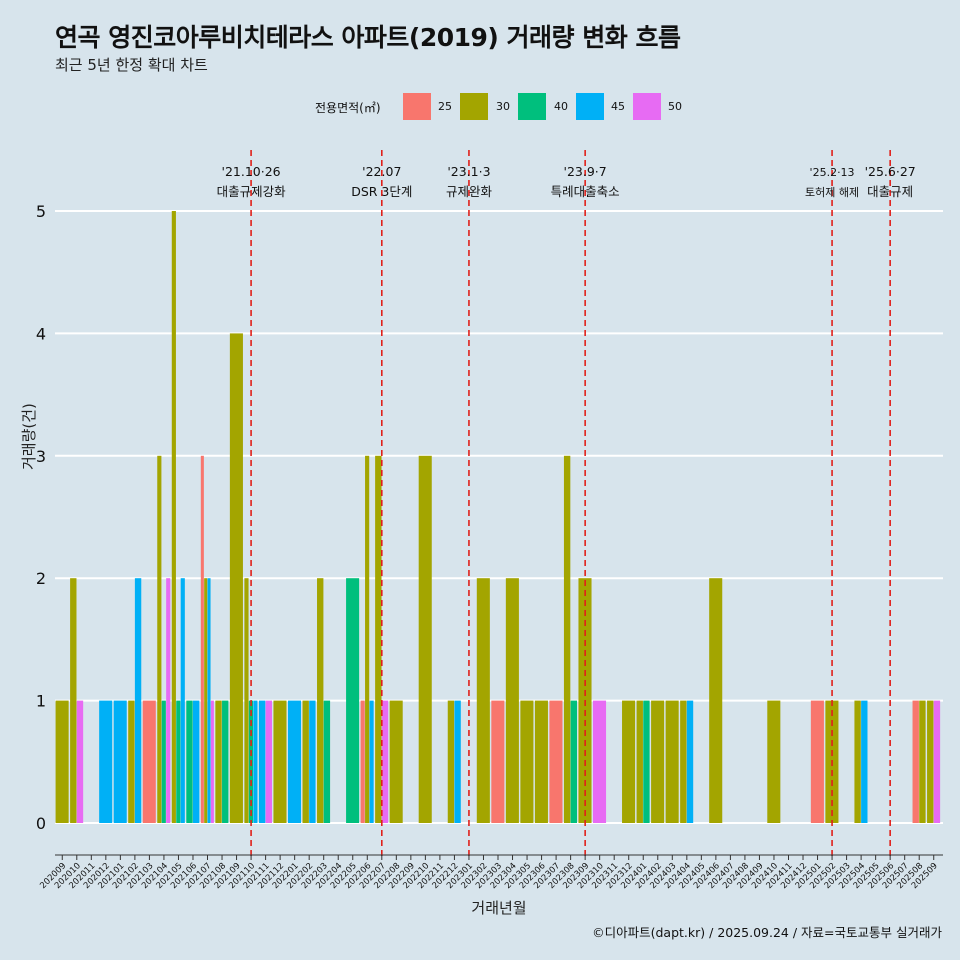 This screenshot has width=960, height=960. I want to click on event-date: '23.1·3, so click(468, 171).